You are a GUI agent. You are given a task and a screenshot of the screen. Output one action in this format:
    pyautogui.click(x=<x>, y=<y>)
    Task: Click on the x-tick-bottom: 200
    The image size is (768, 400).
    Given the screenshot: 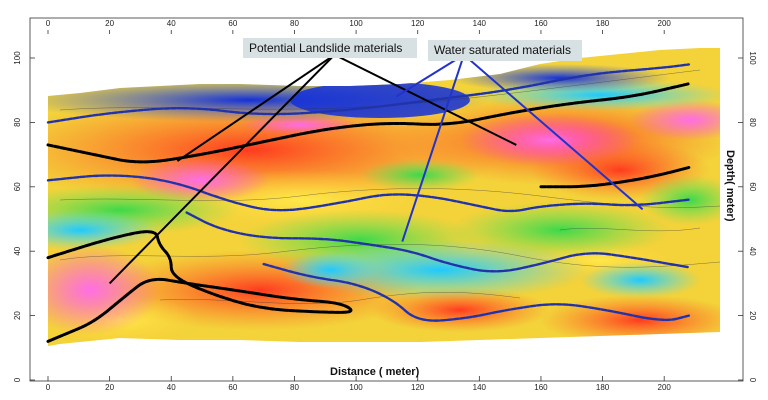 What is the action you would take?
    pyautogui.click(x=665, y=387)
    